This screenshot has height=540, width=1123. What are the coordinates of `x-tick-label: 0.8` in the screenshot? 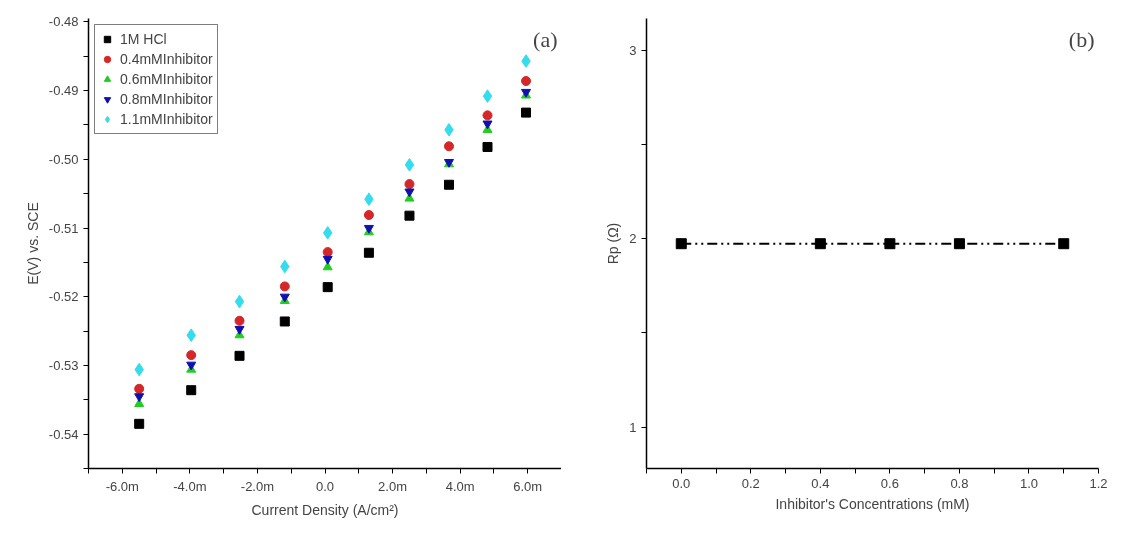 It's located at (959, 483).